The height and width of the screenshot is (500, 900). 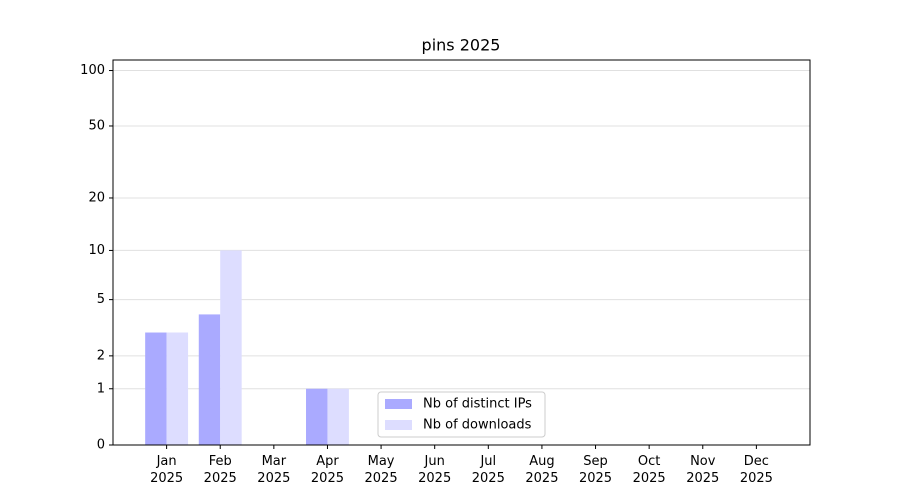 I want to click on y-tick-label: 1, so click(x=101, y=388).